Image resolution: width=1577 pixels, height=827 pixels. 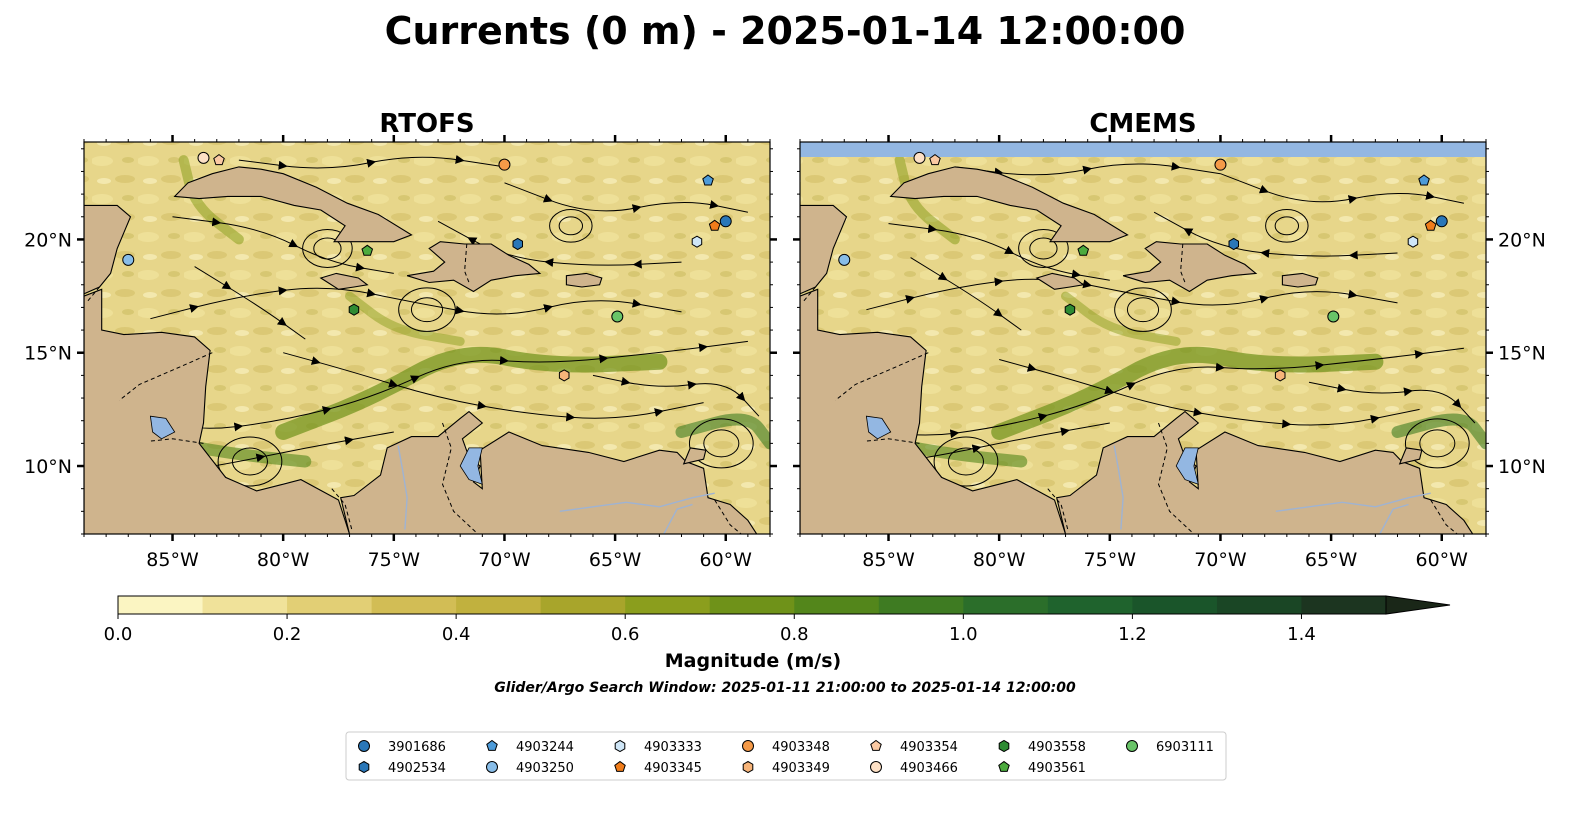 I want to click on y-tick-label: 10°N, so click(x=48, y=467).